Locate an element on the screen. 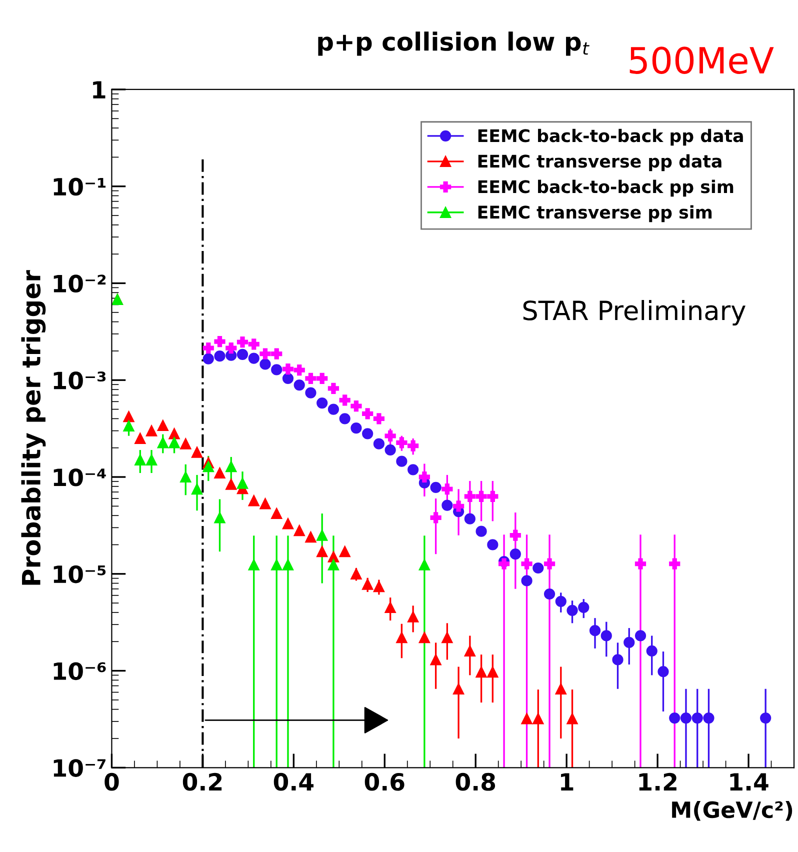 This screenshot has height=852, width=798. x-tick-label: 0.2 is located at coordinates (202, 781).